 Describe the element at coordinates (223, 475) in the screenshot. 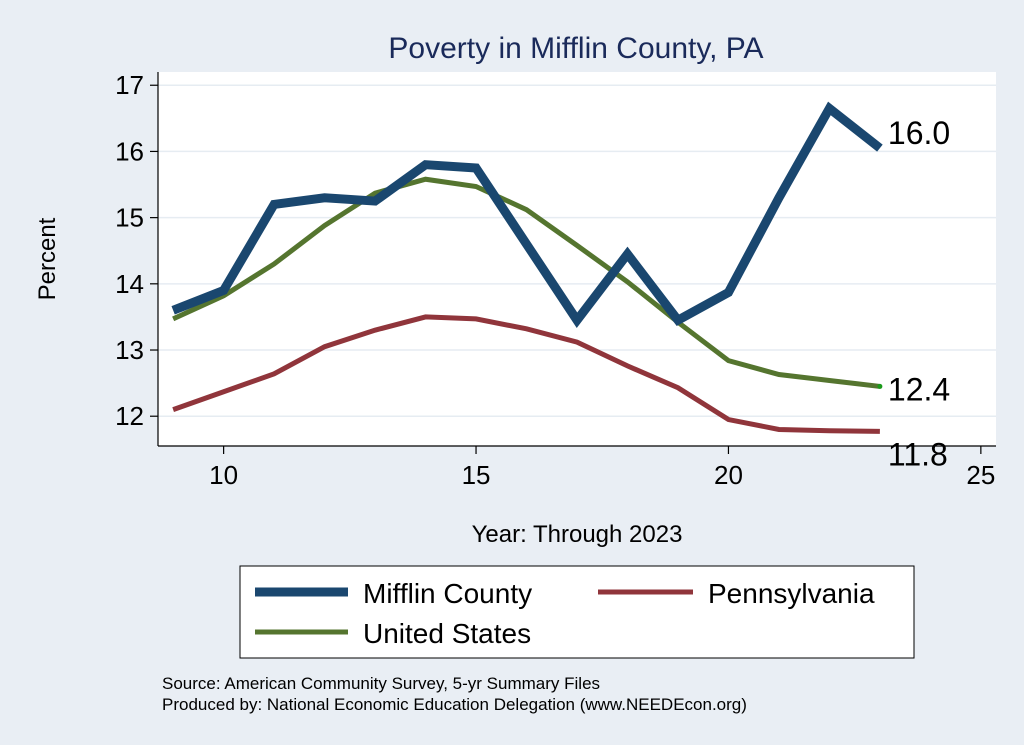

I see `x-tick-label-10: 10` at that location.